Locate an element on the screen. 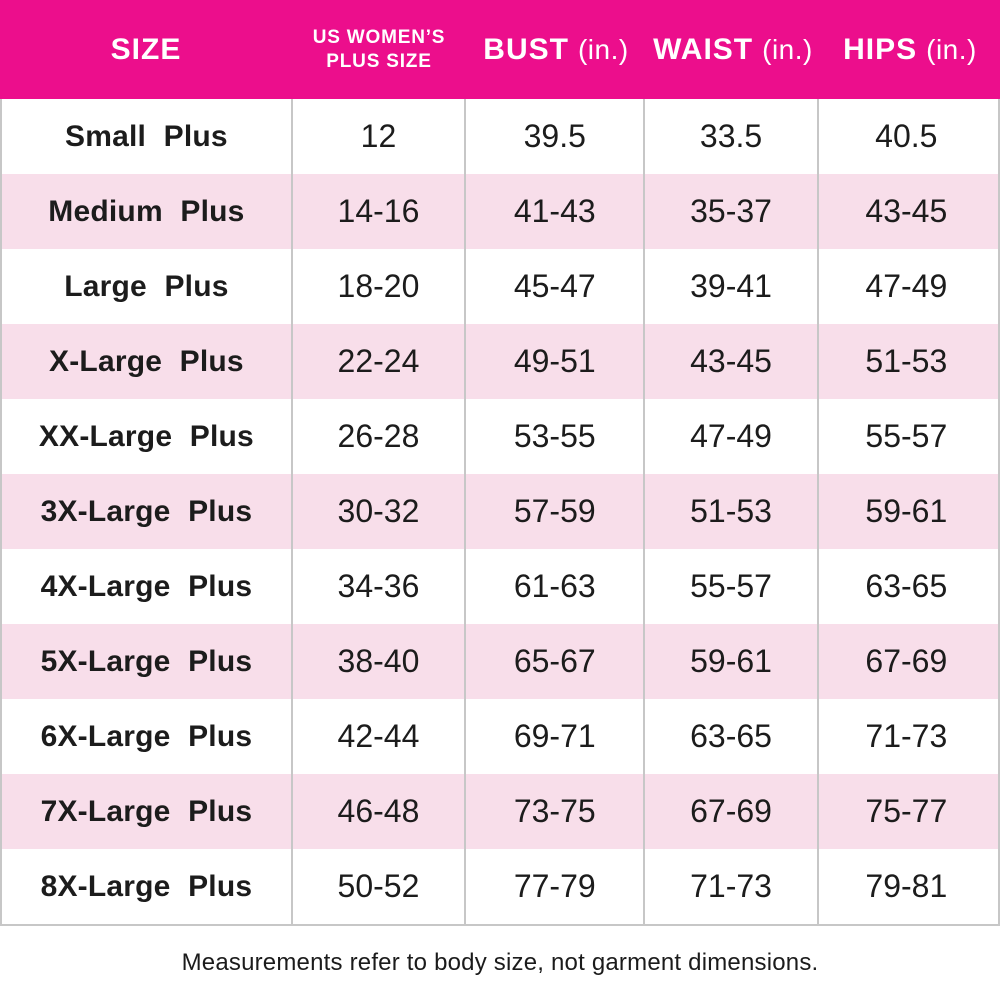  table-row: 8X-Large Plus 50-52 77-79 71-73 79-81 is located at coordinates (500, 886).